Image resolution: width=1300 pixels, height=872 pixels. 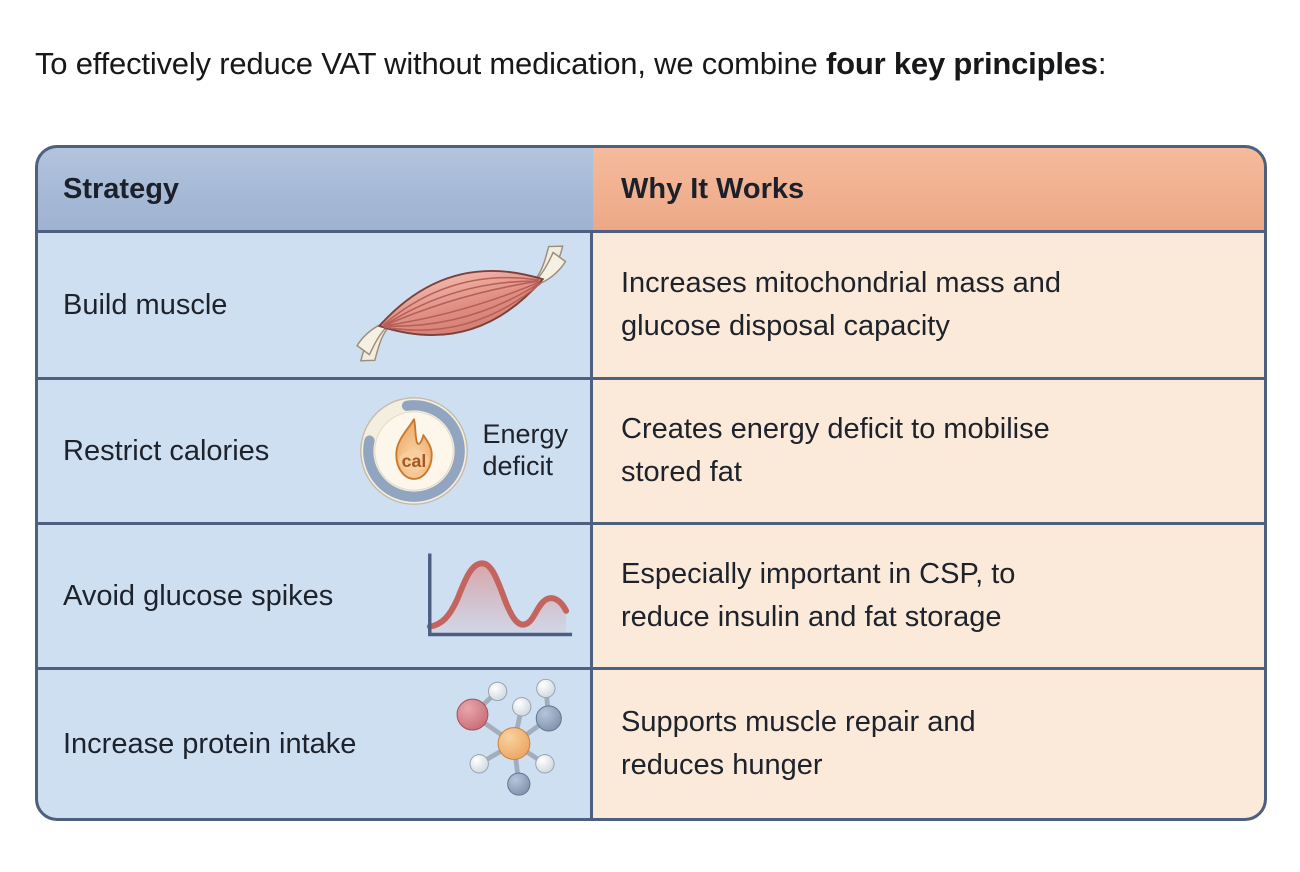 I want to click on table-row-1-strategy-cell: Build muscle, so click(x=315, y=303).